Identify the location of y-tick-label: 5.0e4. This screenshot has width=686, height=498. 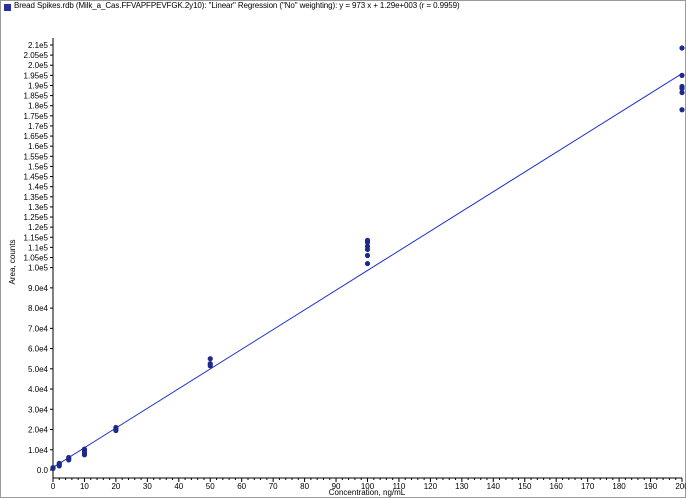
(38, 369).